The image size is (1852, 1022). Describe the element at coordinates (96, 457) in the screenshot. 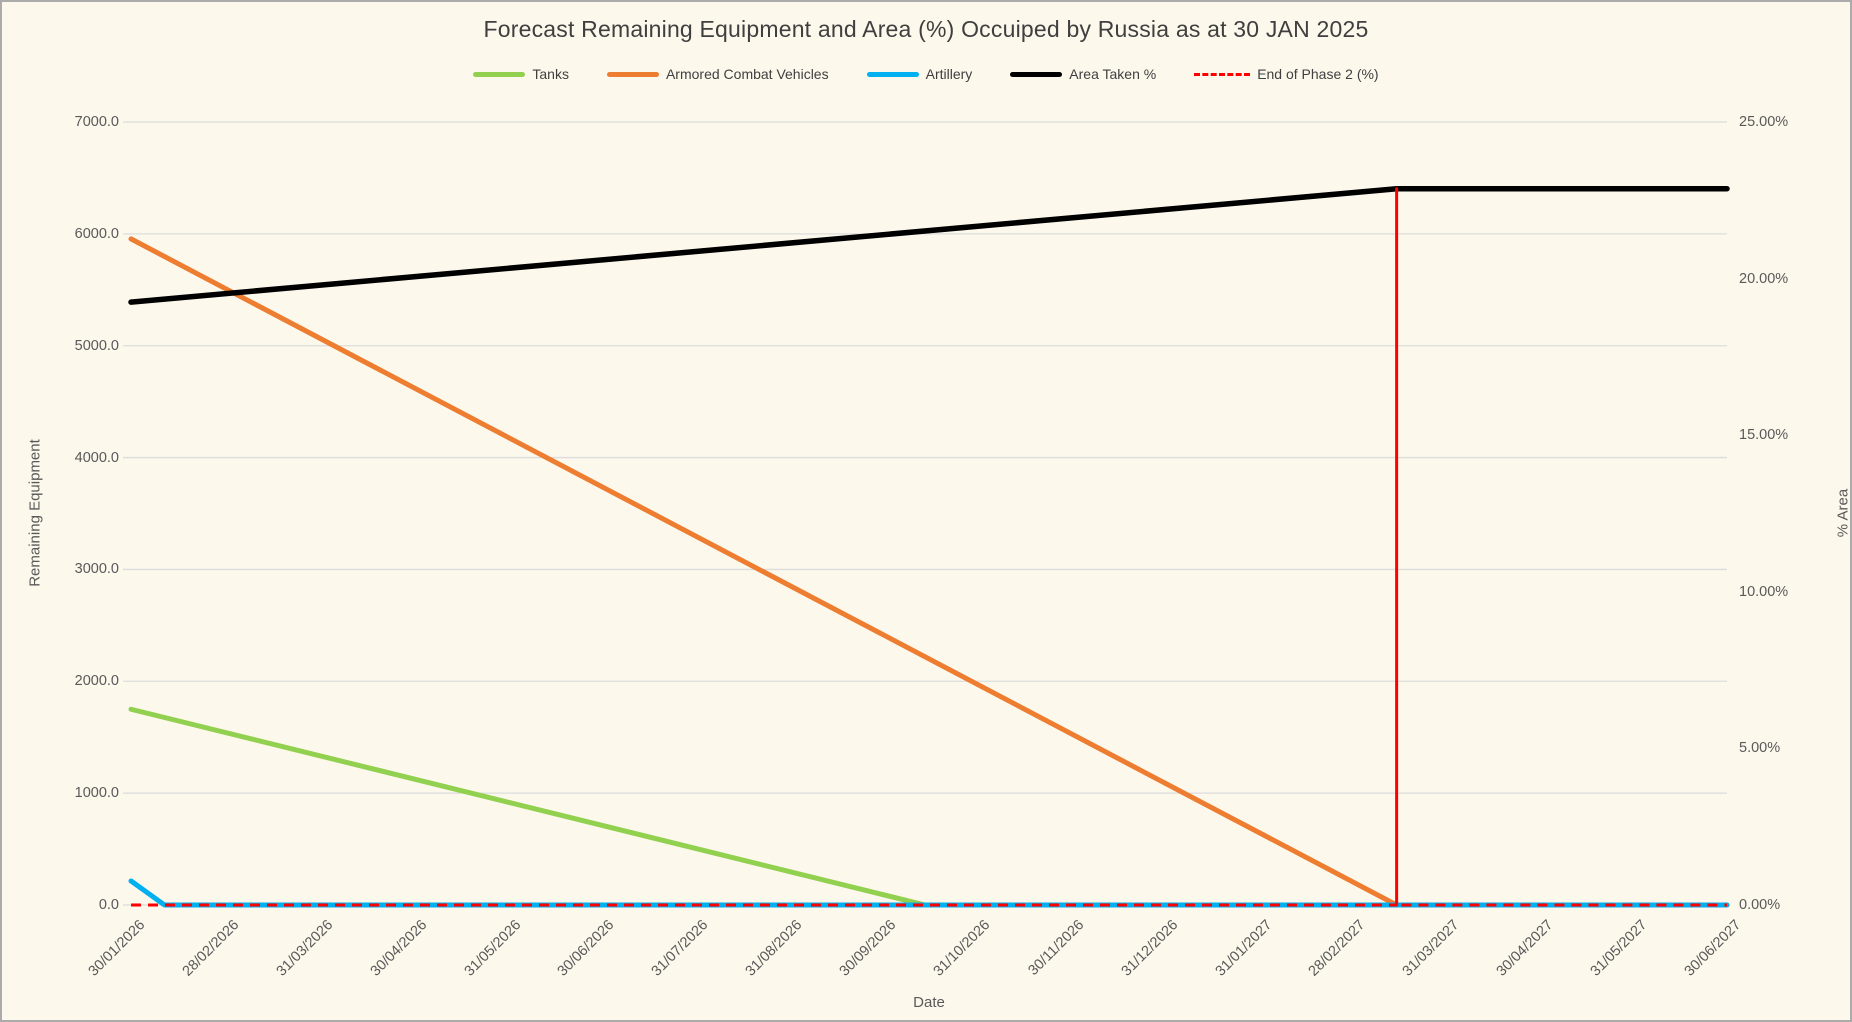

I see `y-left-tick-label: 4000.0` at that location.